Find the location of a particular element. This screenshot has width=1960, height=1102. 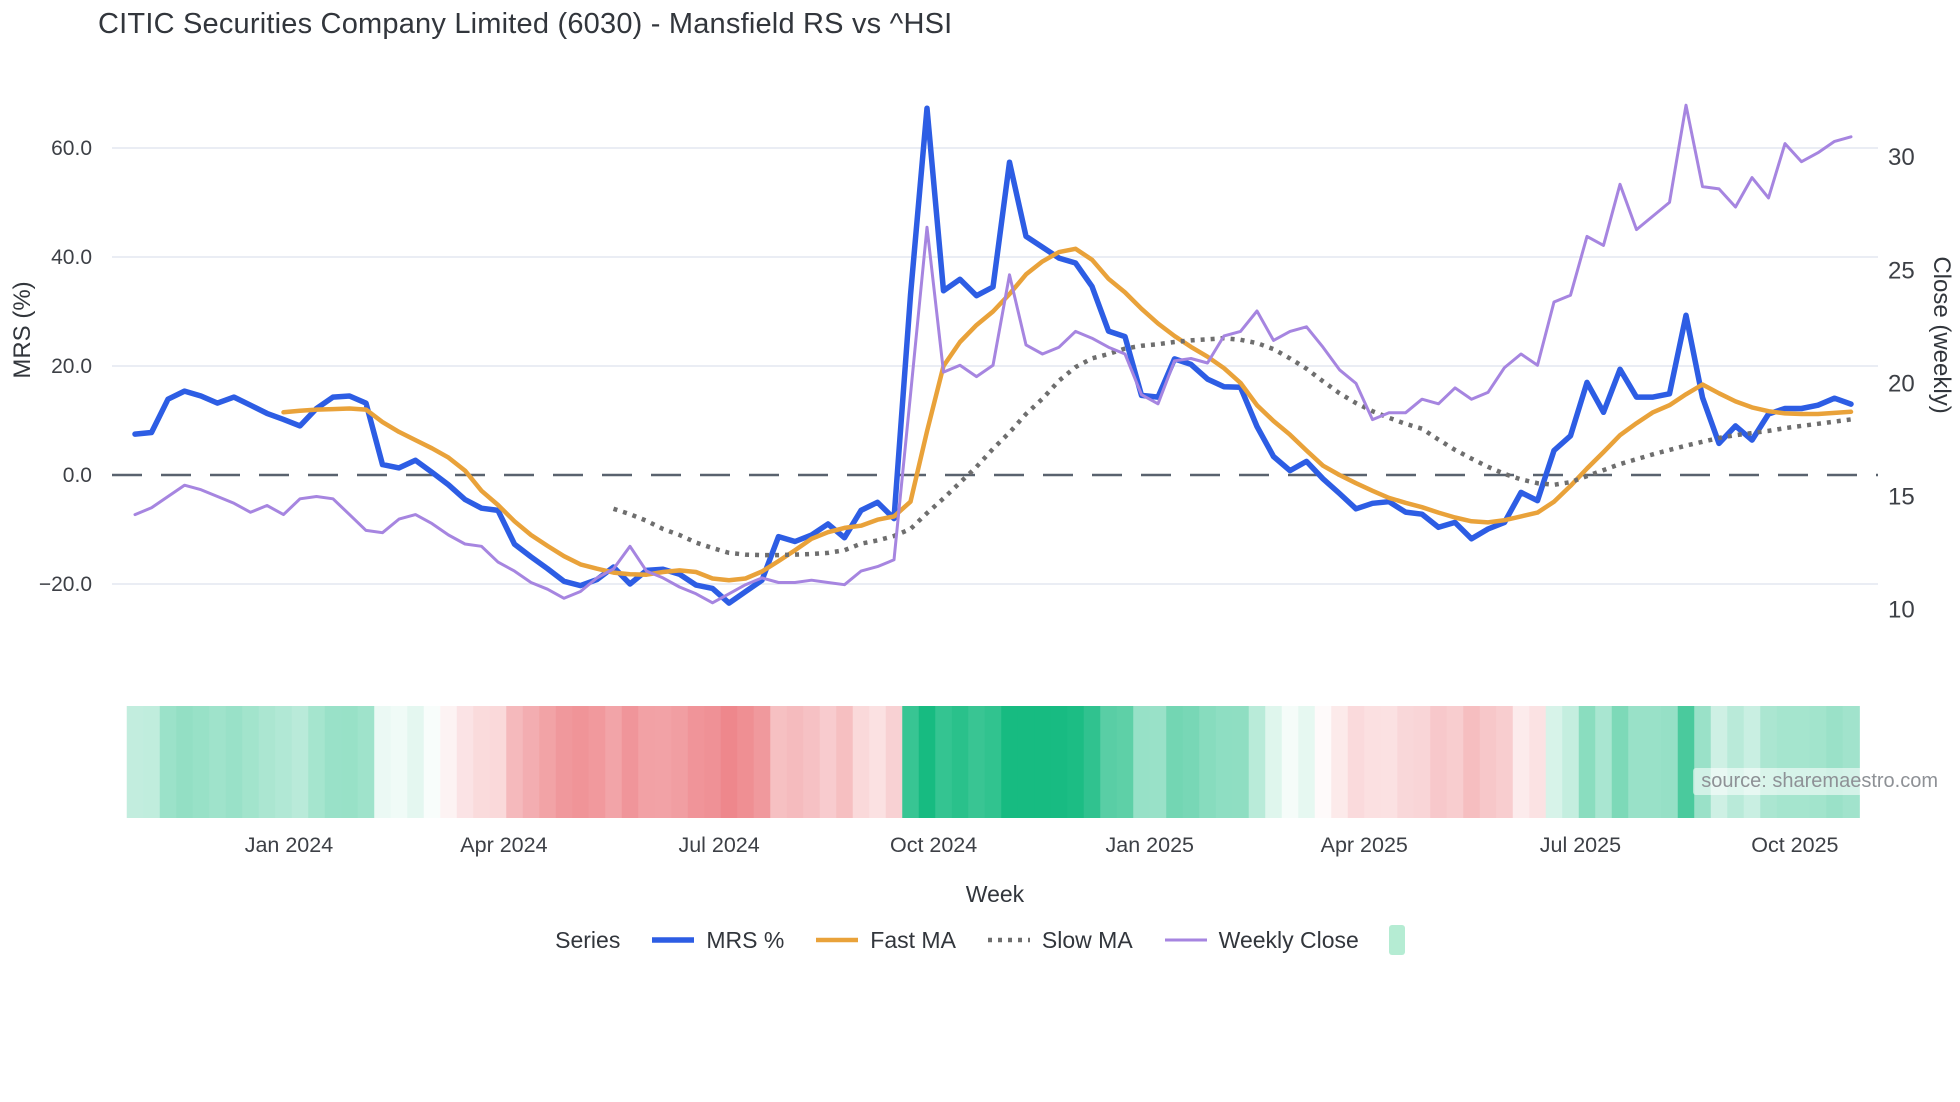

y-right-tick-label: 10 is located at coordinates (1901, 610).